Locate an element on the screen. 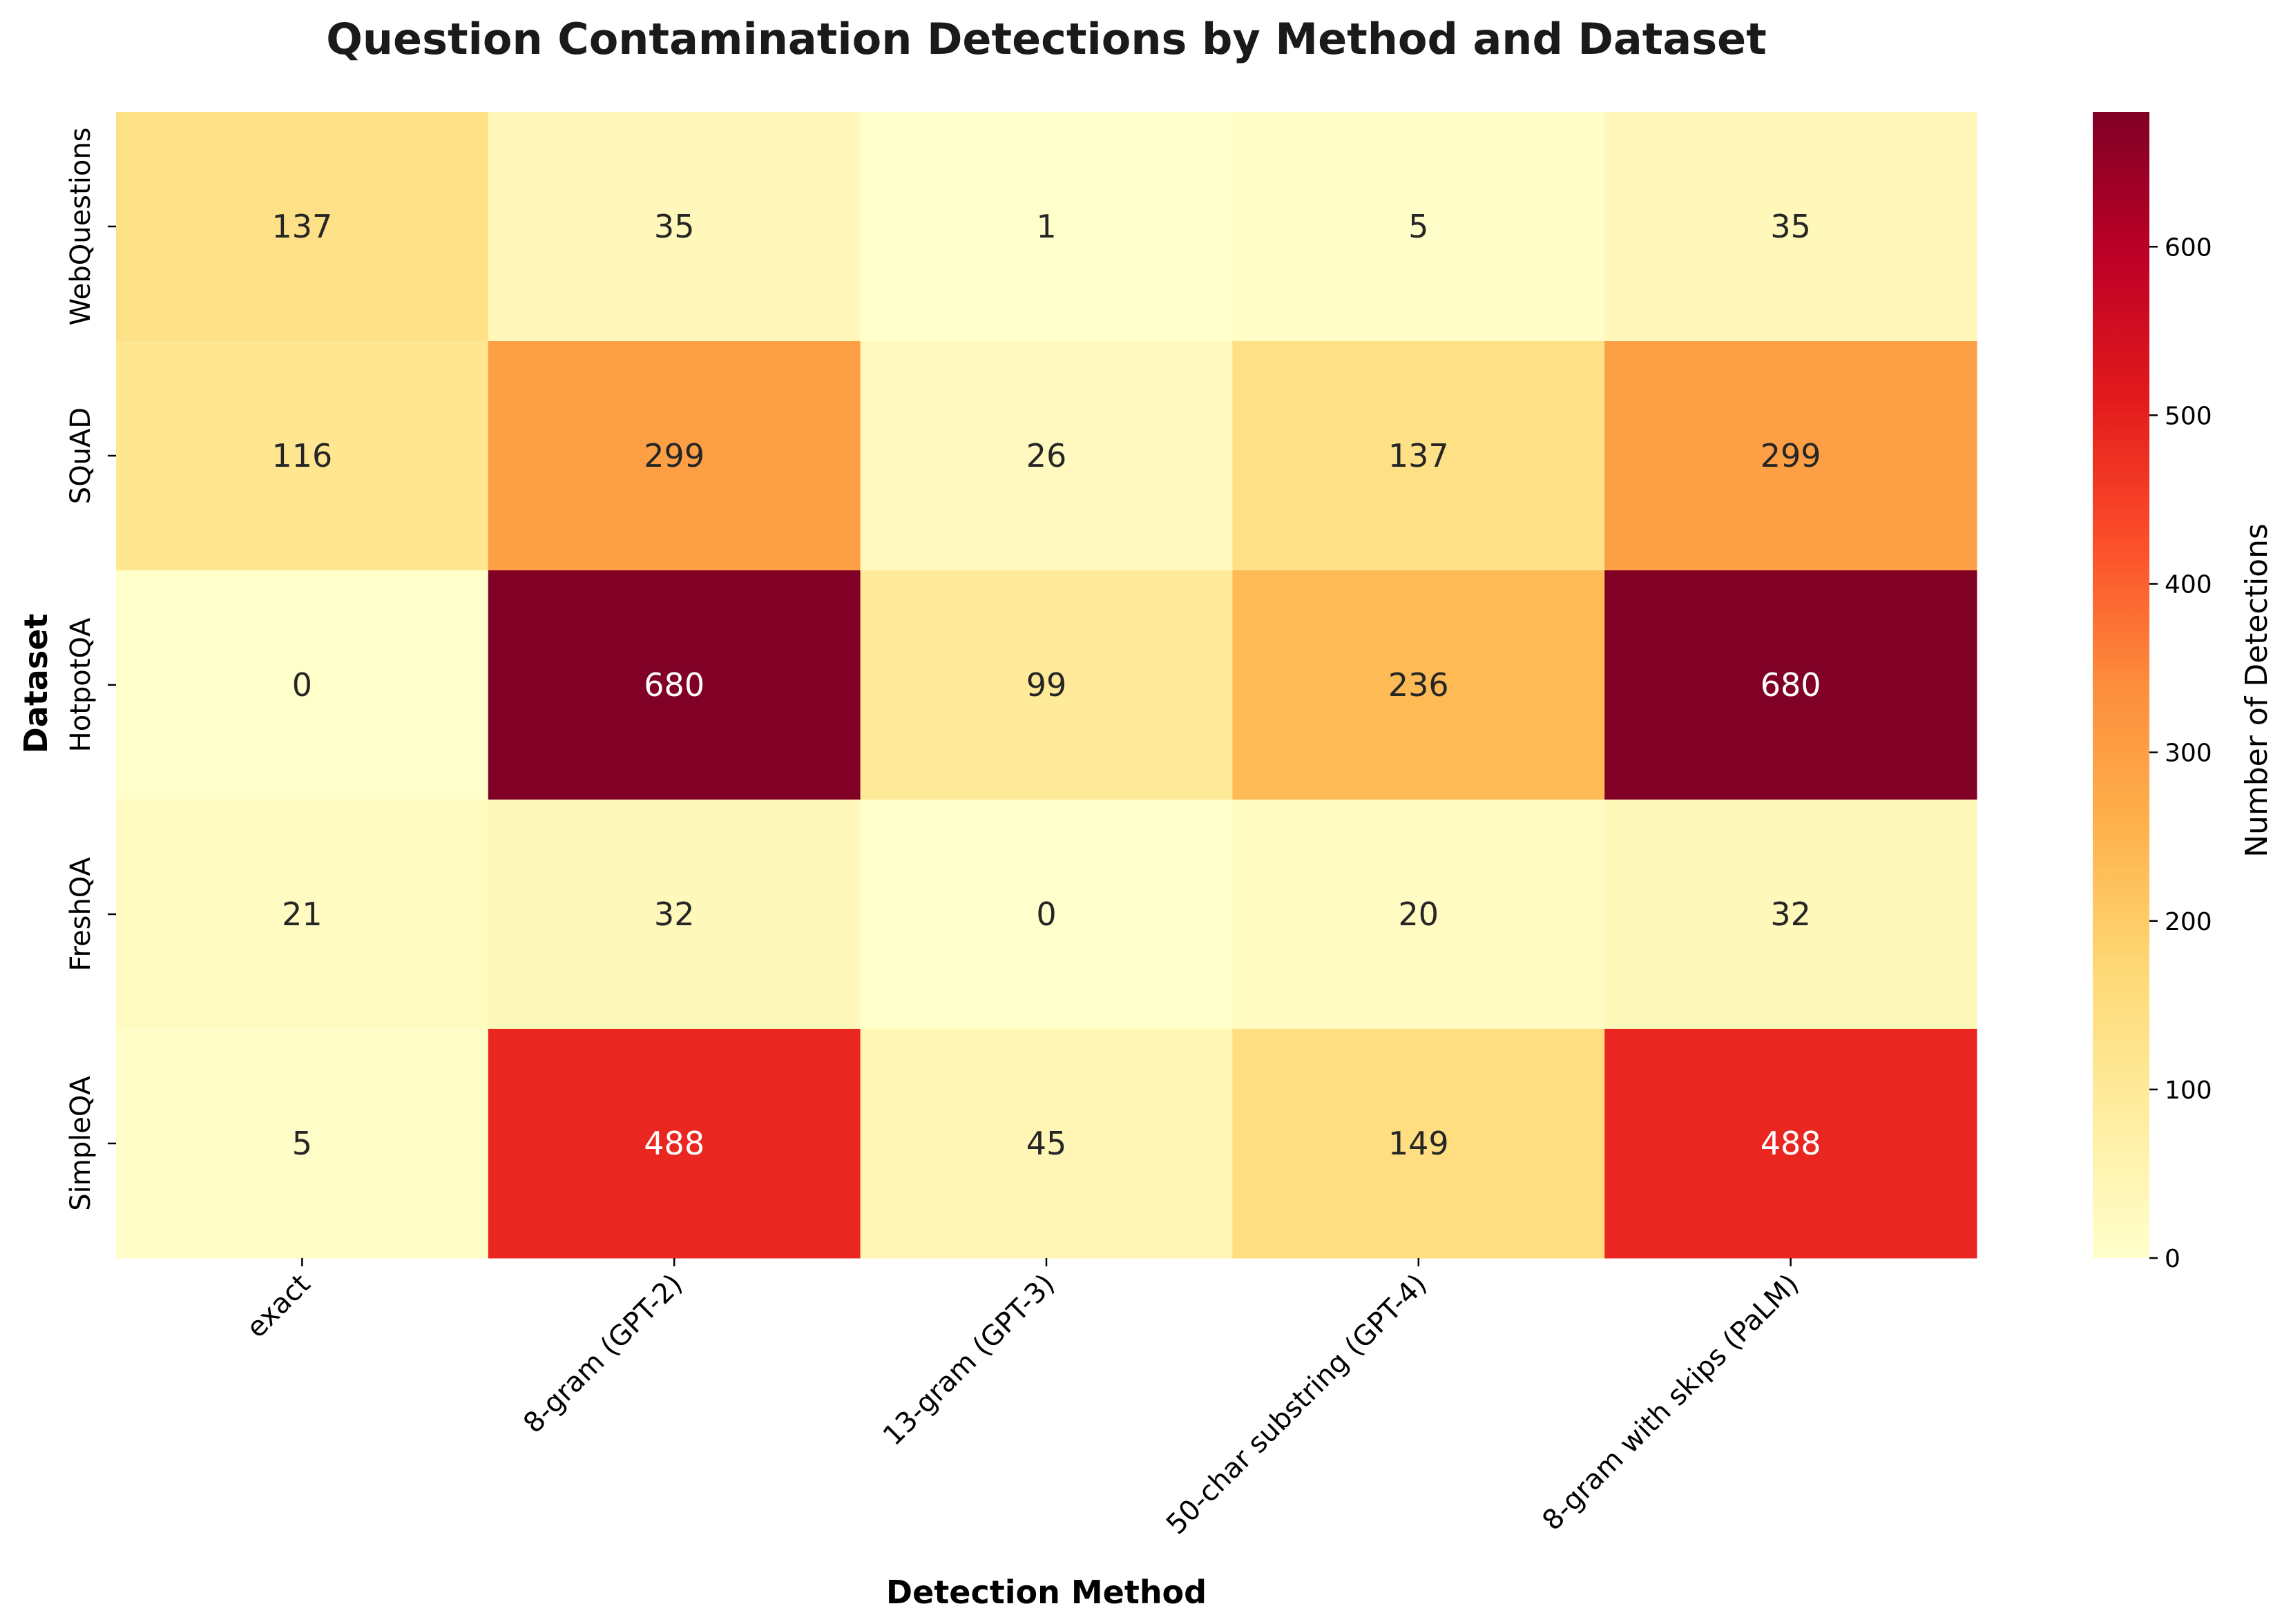 The image size is (2282, 1624). cell-value-label: 149 is located at coordinates (1418, 1143).